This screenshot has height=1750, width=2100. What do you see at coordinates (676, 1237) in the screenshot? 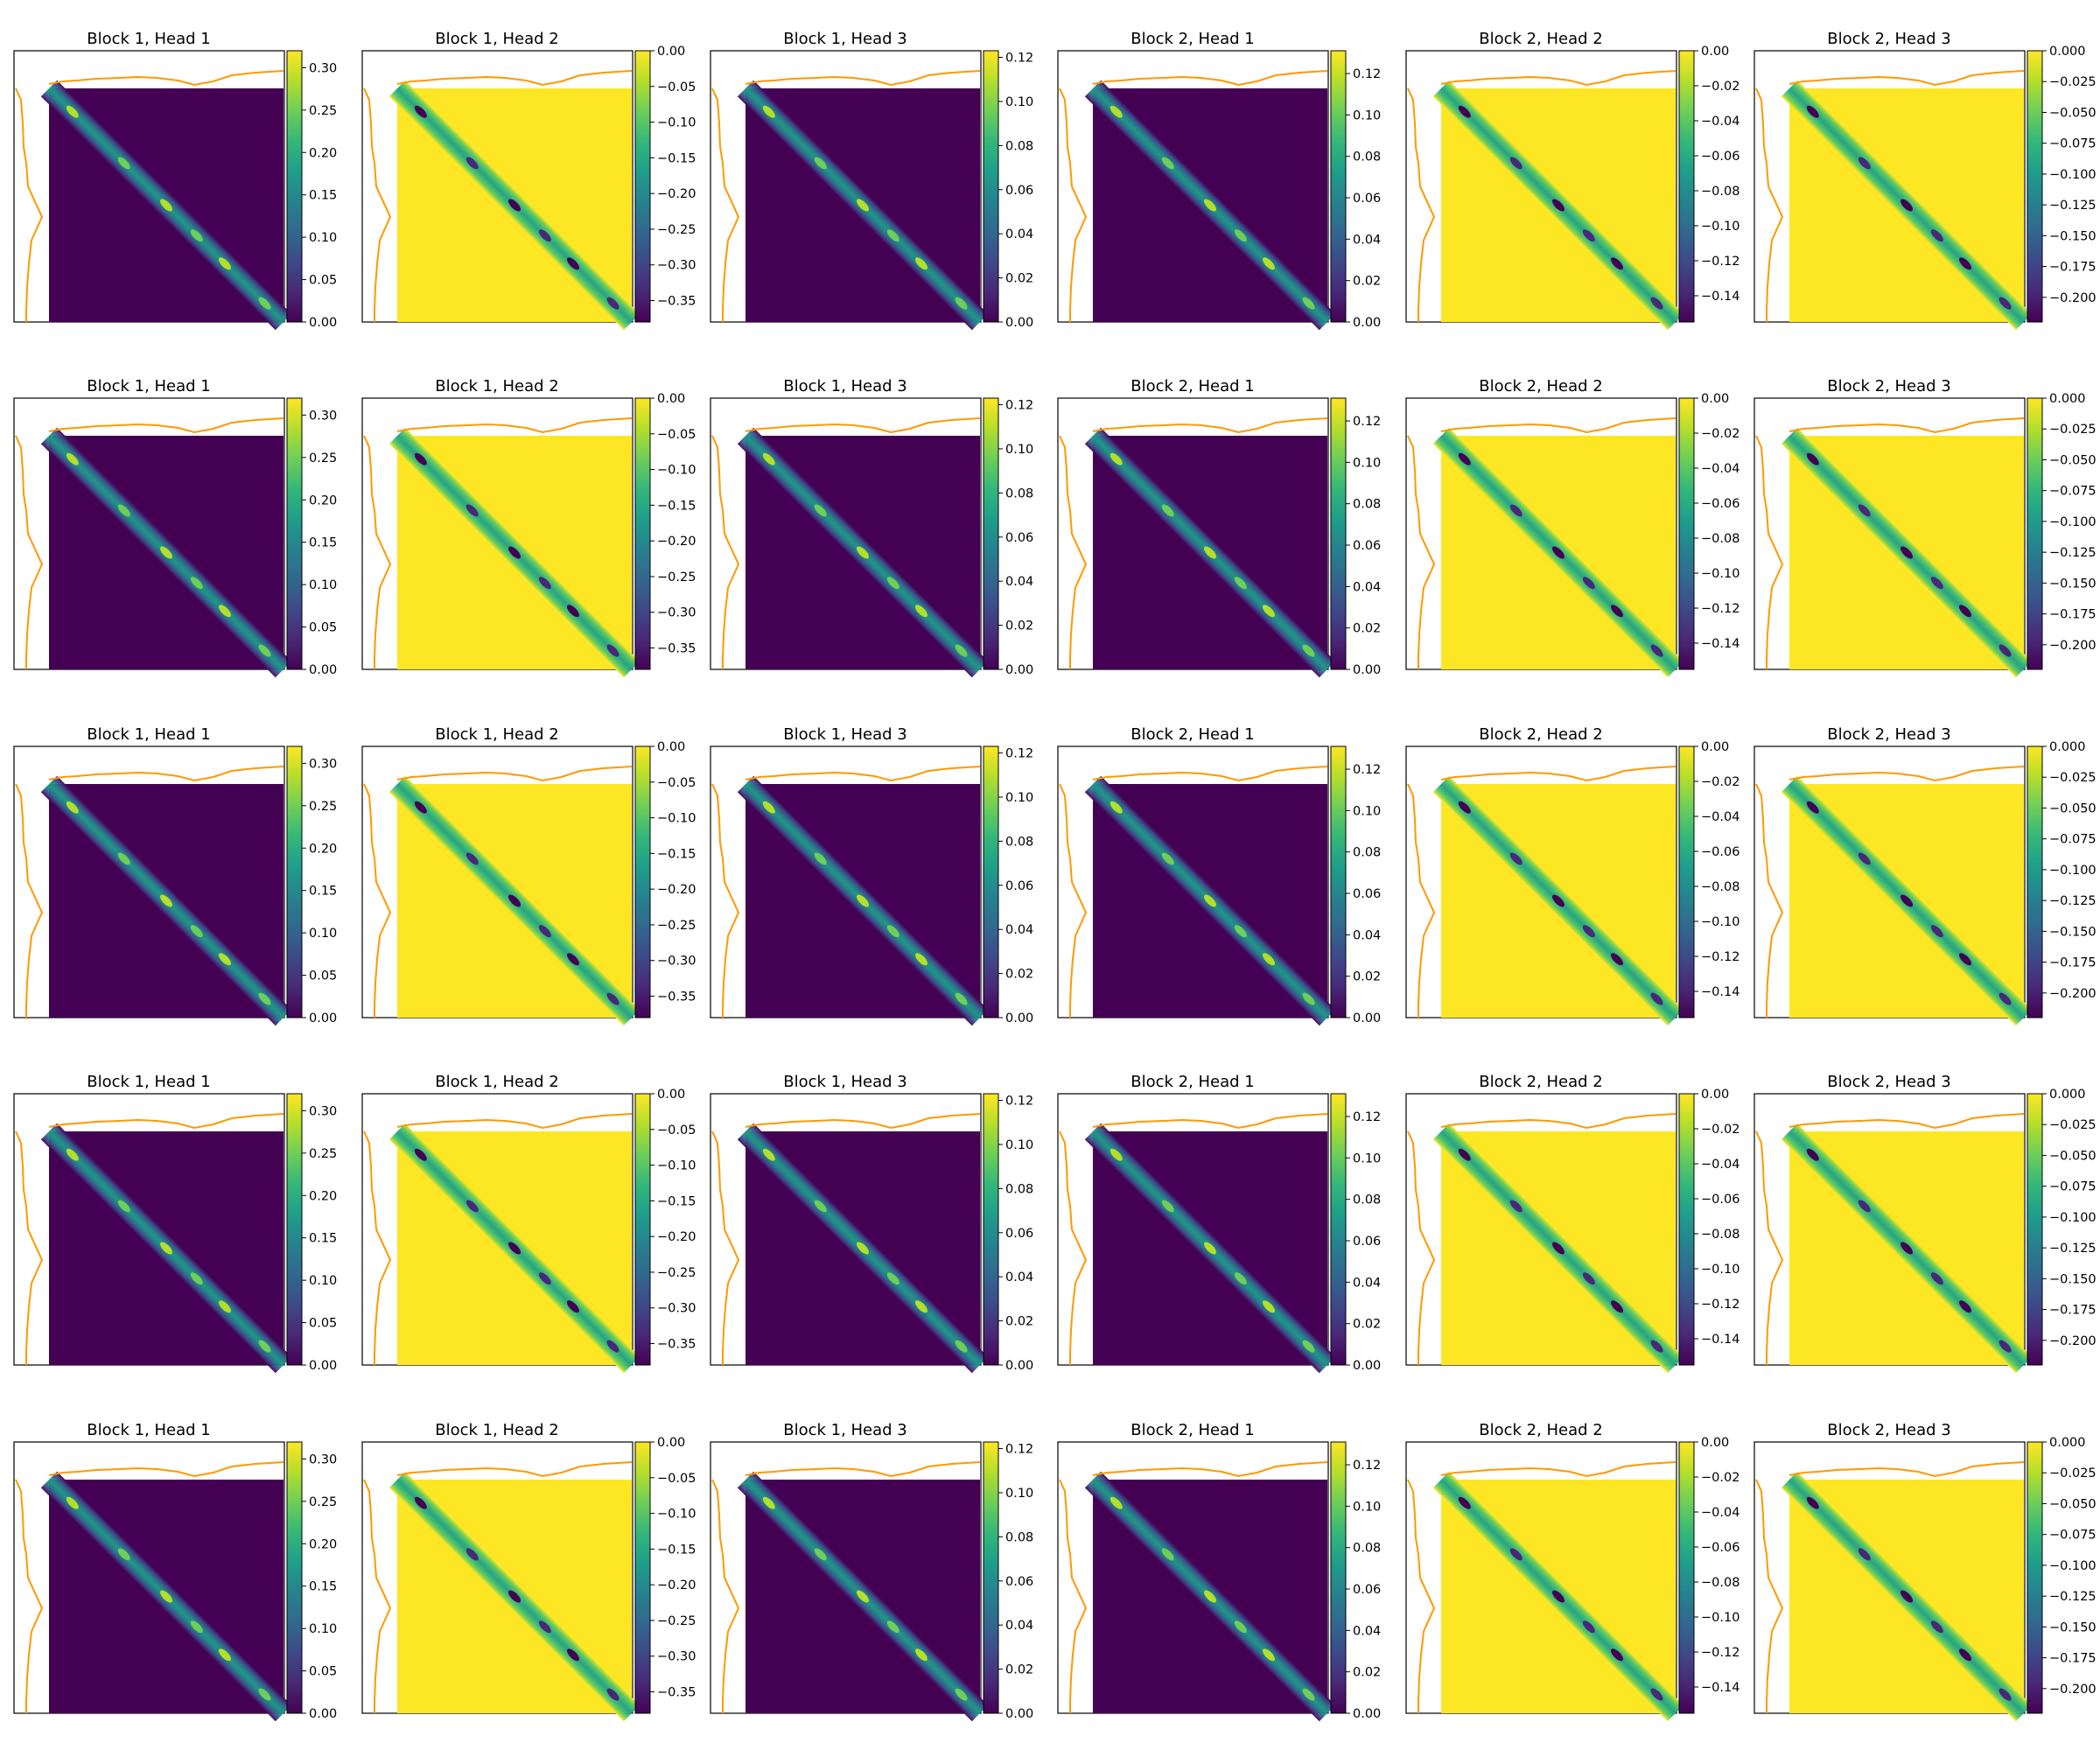
I see `colorbar-tick-label: −0.20` at bounding box center [676, 1237].